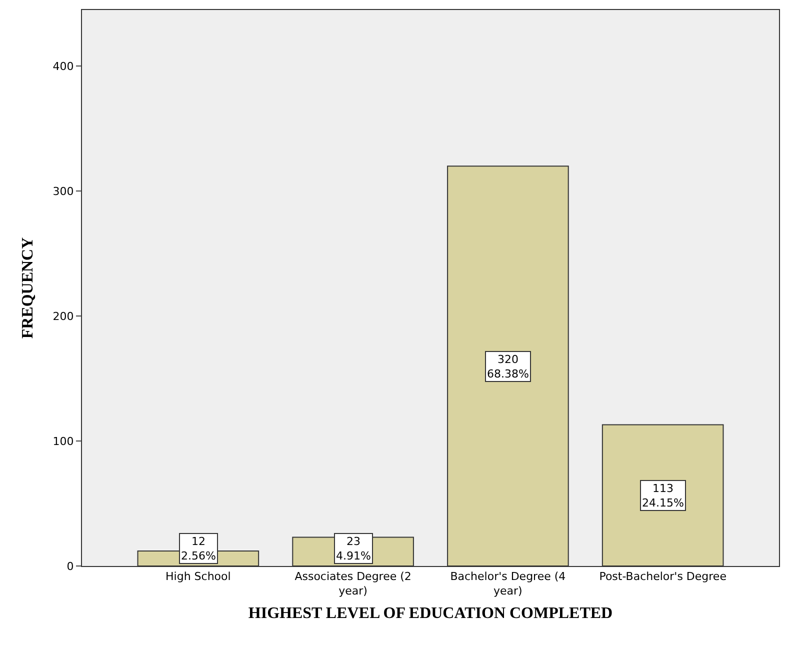 This screenshot has width=787, height=651. What do you see at coordinates (63, 191) in the screenshot?
I see `y-tick-label: 300` at bounding box center [63, 191].